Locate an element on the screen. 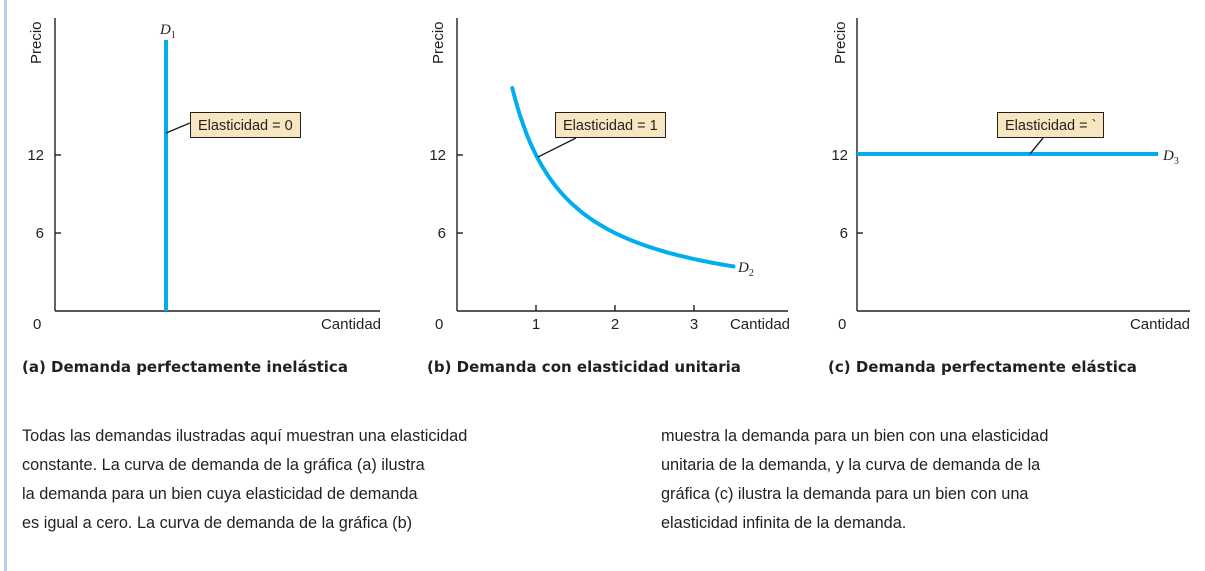 The width and height of the screenshot is (1205, 571). body-line: elasticidad infinita de la demanda. is located at coordinates (784, 523).